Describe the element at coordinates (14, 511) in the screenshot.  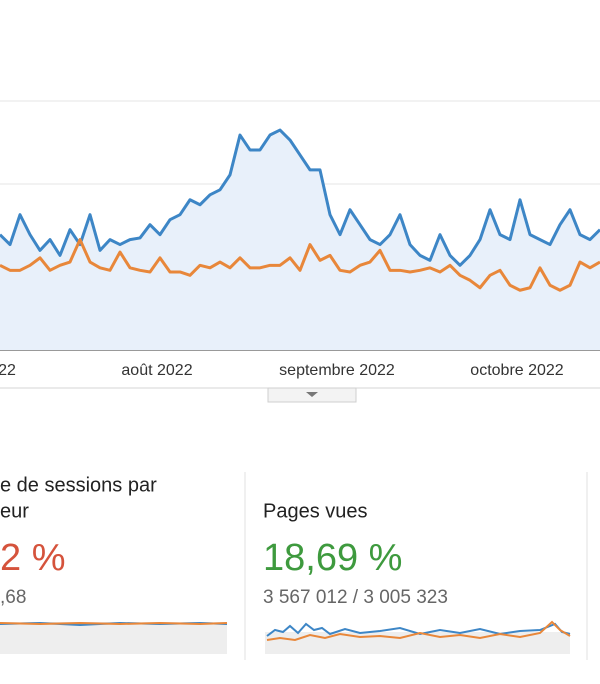
I see `card-title: eur` at that location.